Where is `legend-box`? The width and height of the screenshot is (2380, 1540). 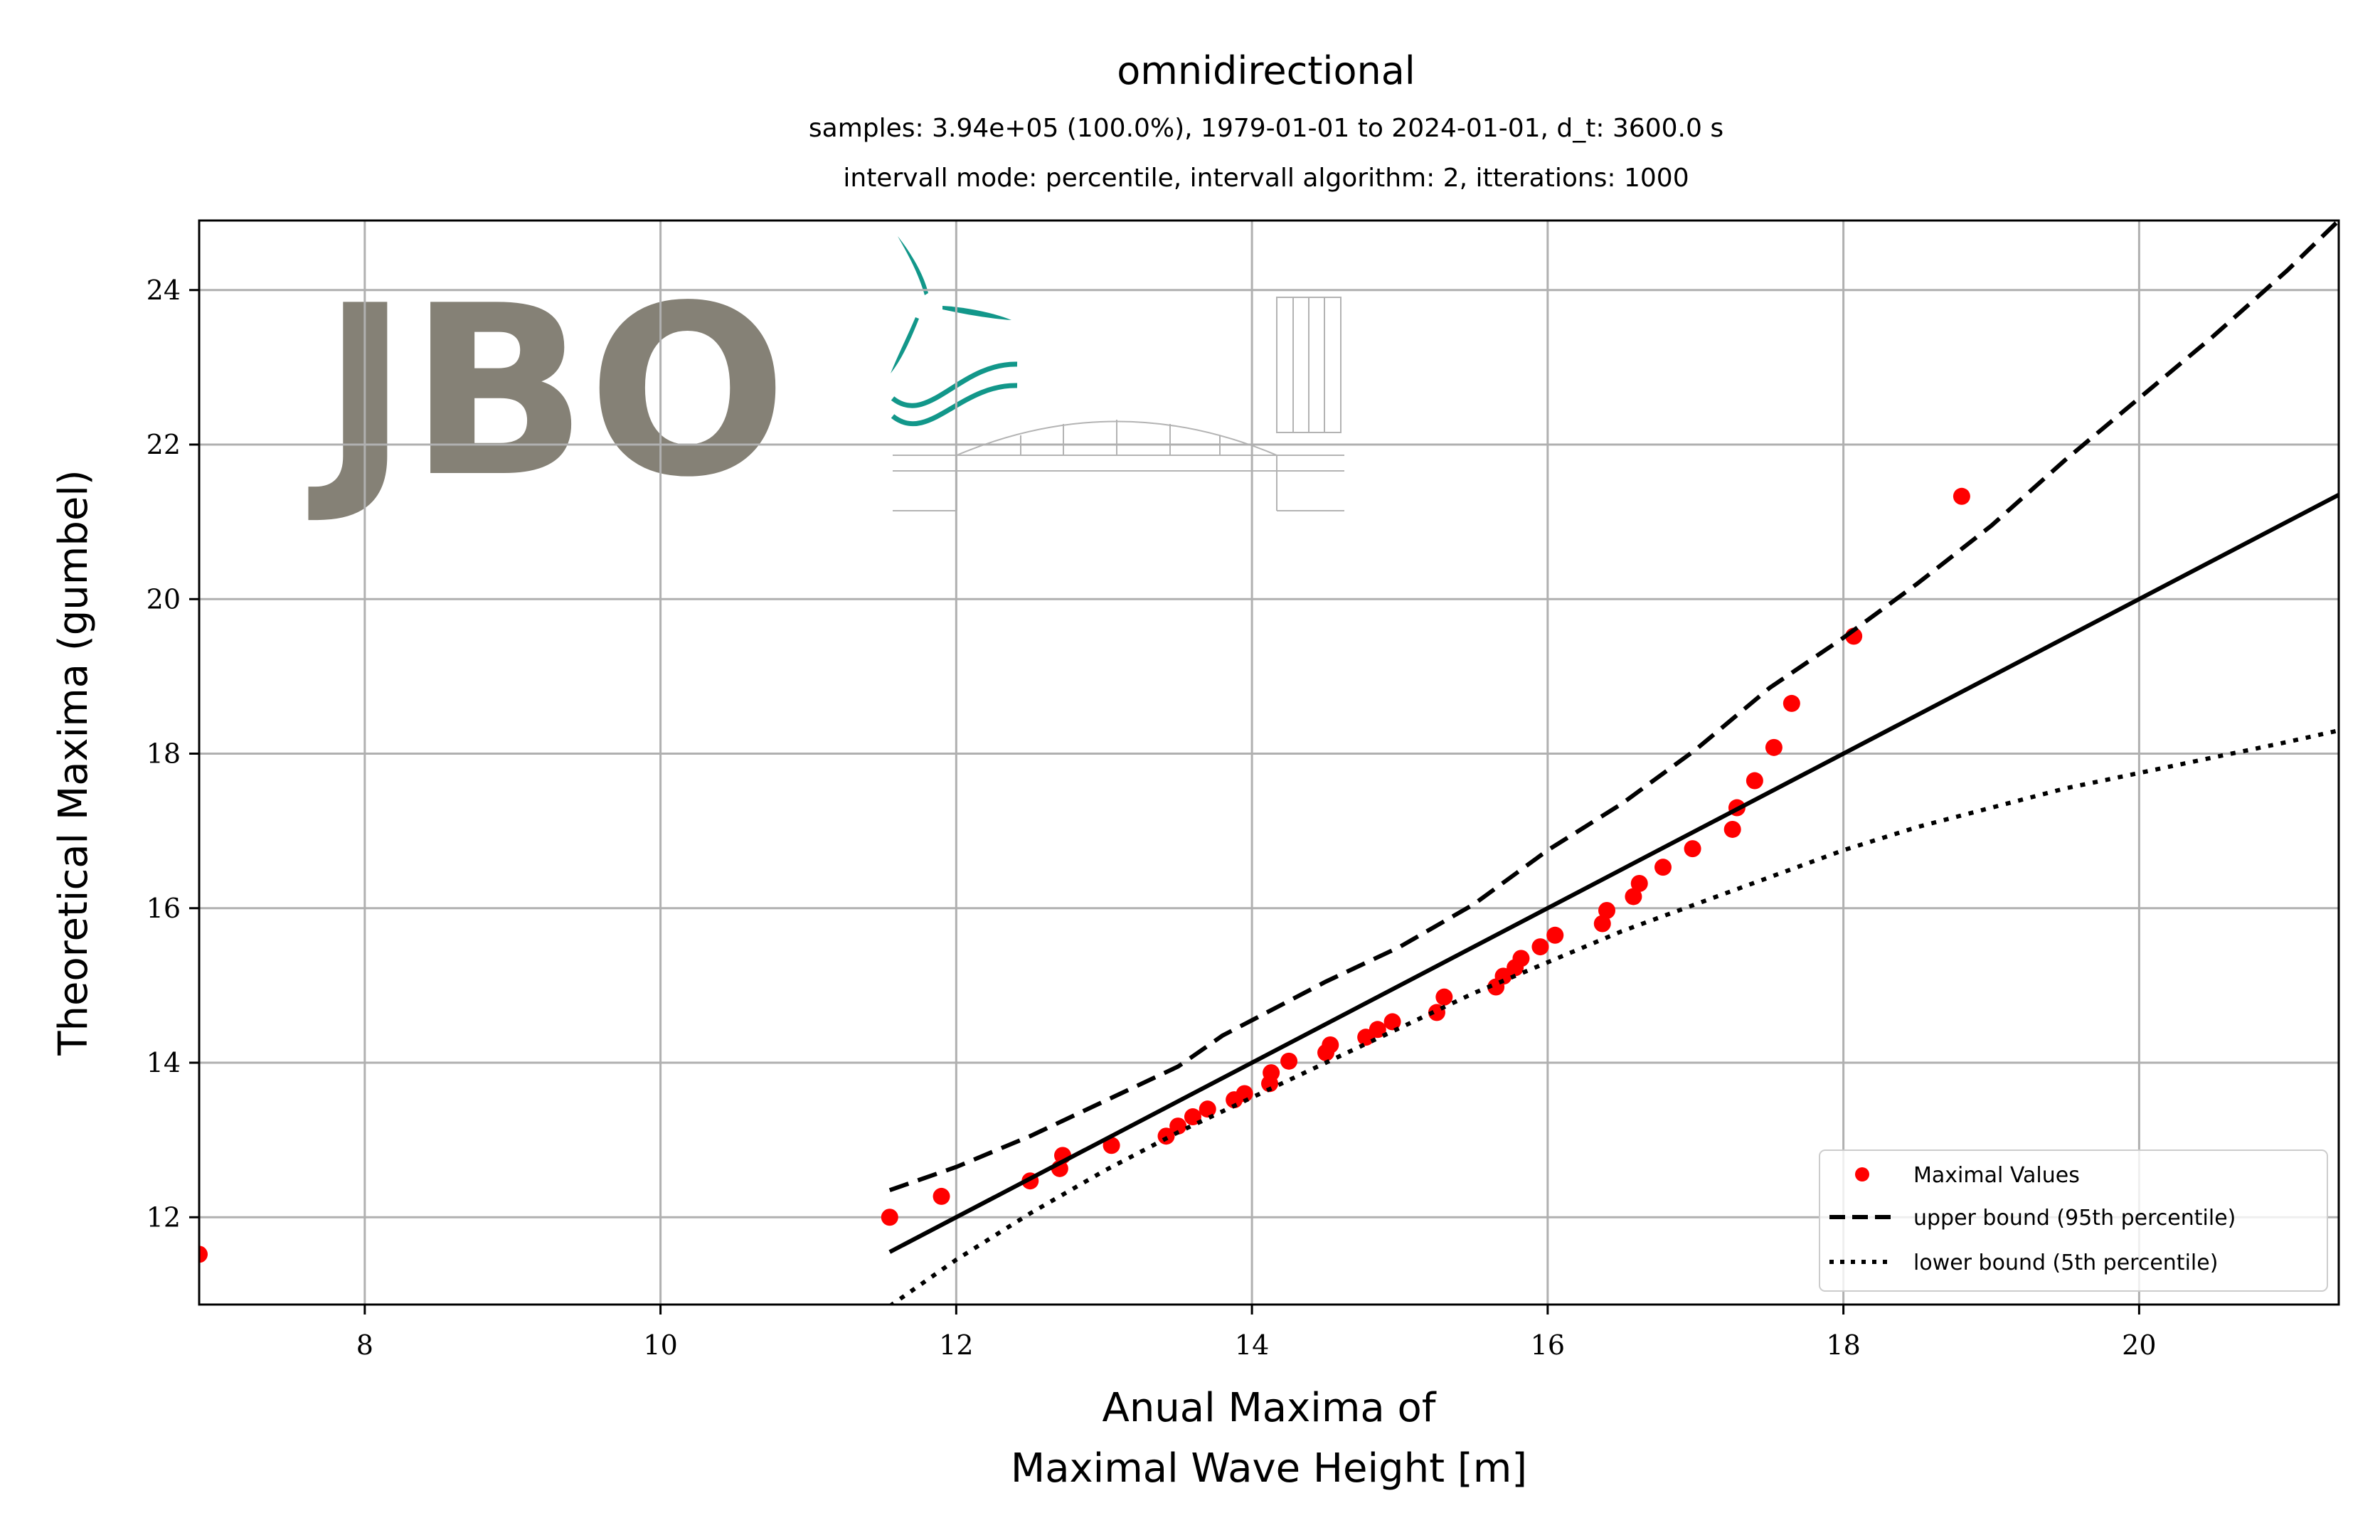
legend-box is located at coordinates (2073, 1220).